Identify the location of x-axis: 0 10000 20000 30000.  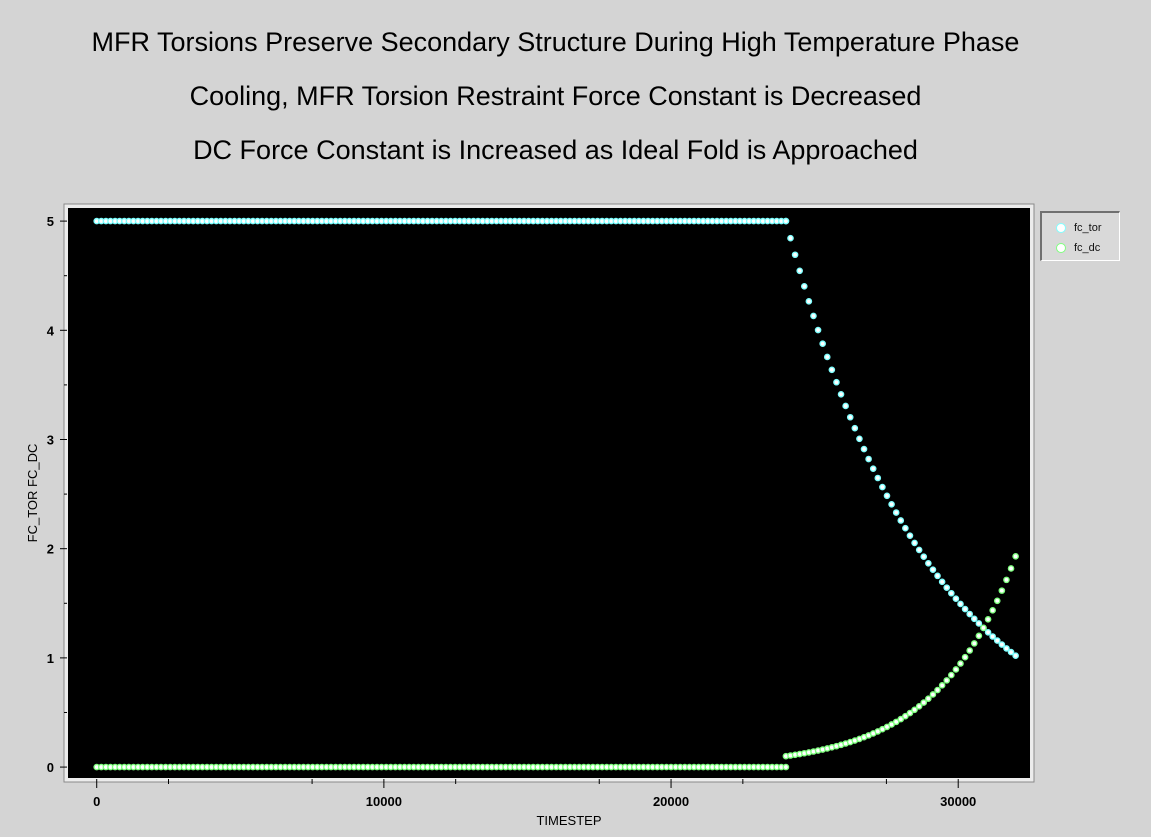
(534, 794).